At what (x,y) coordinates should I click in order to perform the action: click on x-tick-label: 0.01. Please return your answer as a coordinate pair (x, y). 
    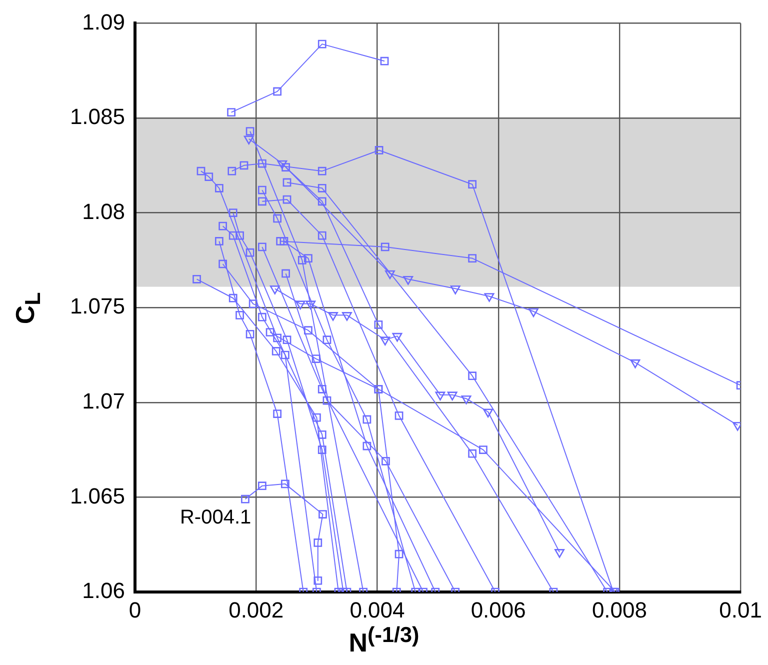
    Looking at the image, I should click on (740, 609).